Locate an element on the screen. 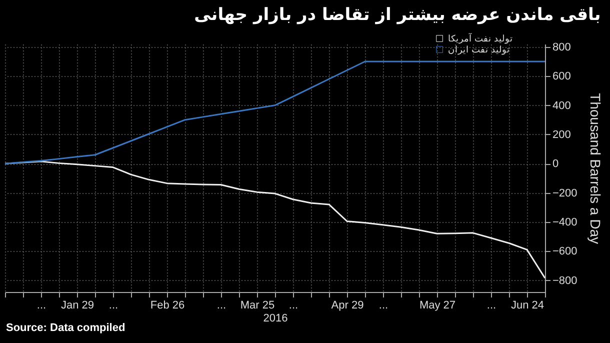  y-tick-label: 200 is located at coordinates (561, 134).